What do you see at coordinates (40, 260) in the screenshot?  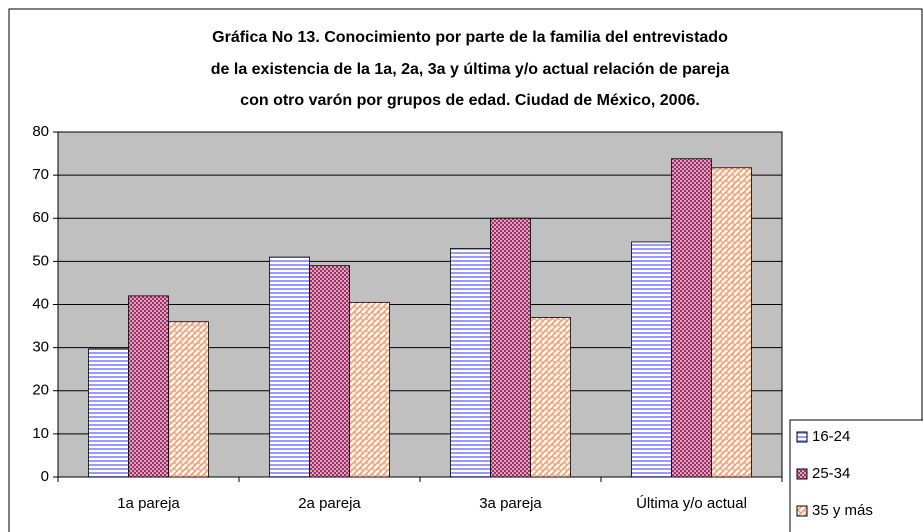 I see `y-tick-label: 50` at bounding box center [40, 260].